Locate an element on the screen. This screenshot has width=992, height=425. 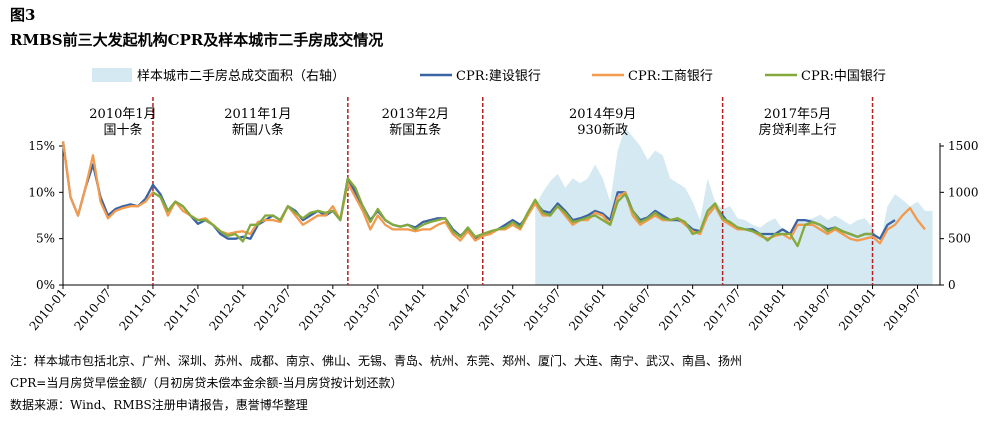
x-tick-label: 2012-07 is located at coordinates (272, 309).